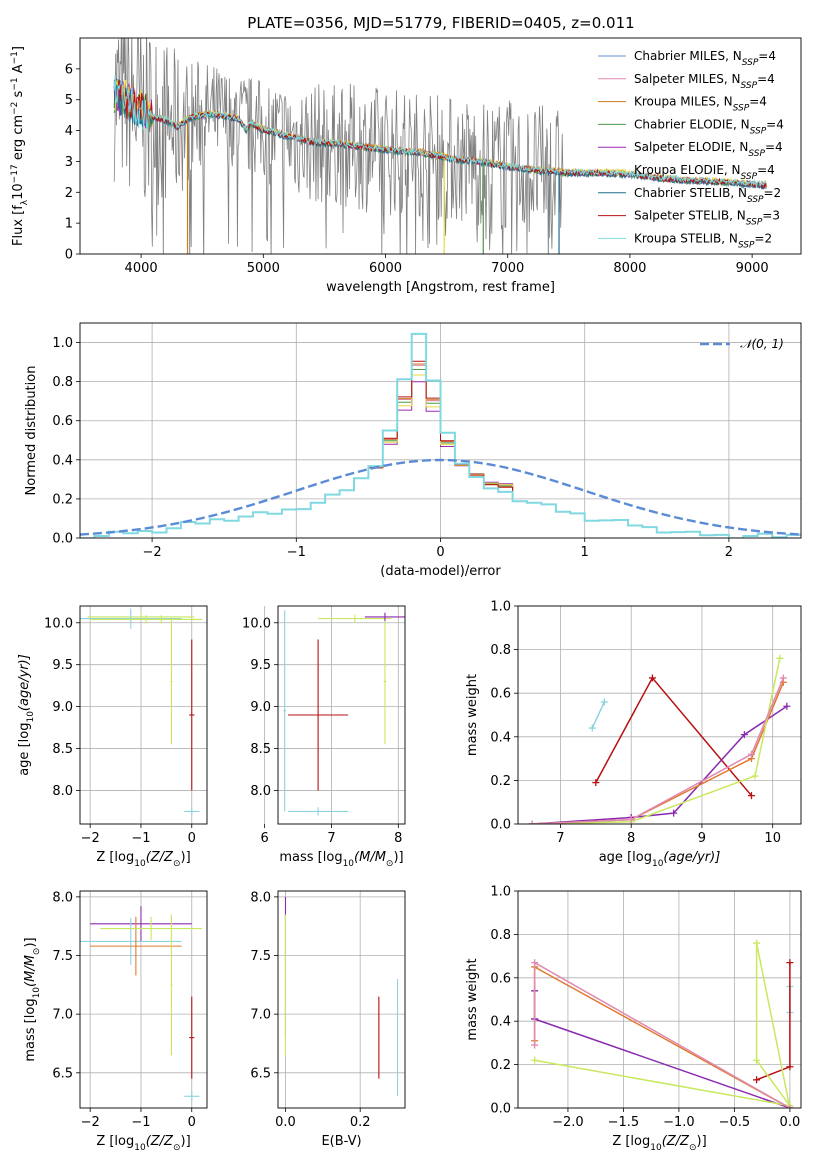 This screenshot has height=1170, width=819. Describe the element at coordinates (31, 431) in the screenshot. I see `y-axis-label: Normed distribution` at that location.